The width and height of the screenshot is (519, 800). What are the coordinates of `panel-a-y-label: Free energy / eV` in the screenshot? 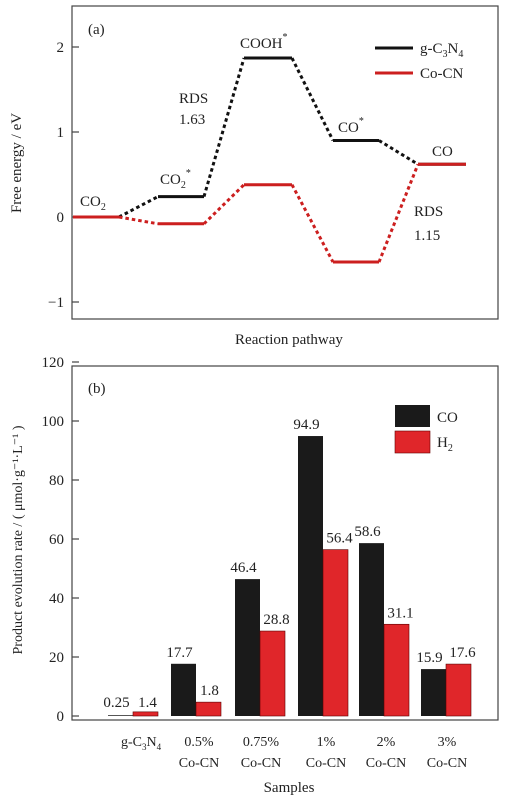 It's located at (17, 163).